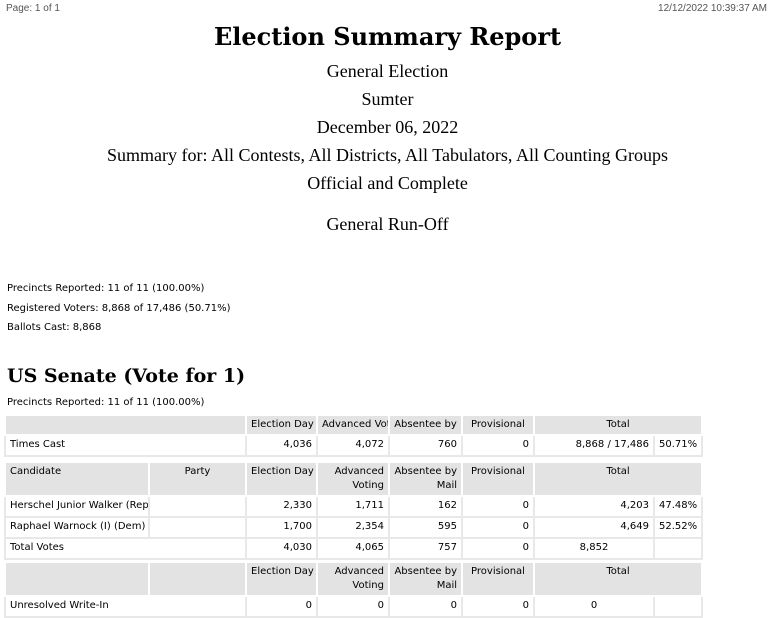  What do you see at coordinates (678, 506) in the screenshot?
I see `cell: 47.48%` at bounding box center [678, 506].